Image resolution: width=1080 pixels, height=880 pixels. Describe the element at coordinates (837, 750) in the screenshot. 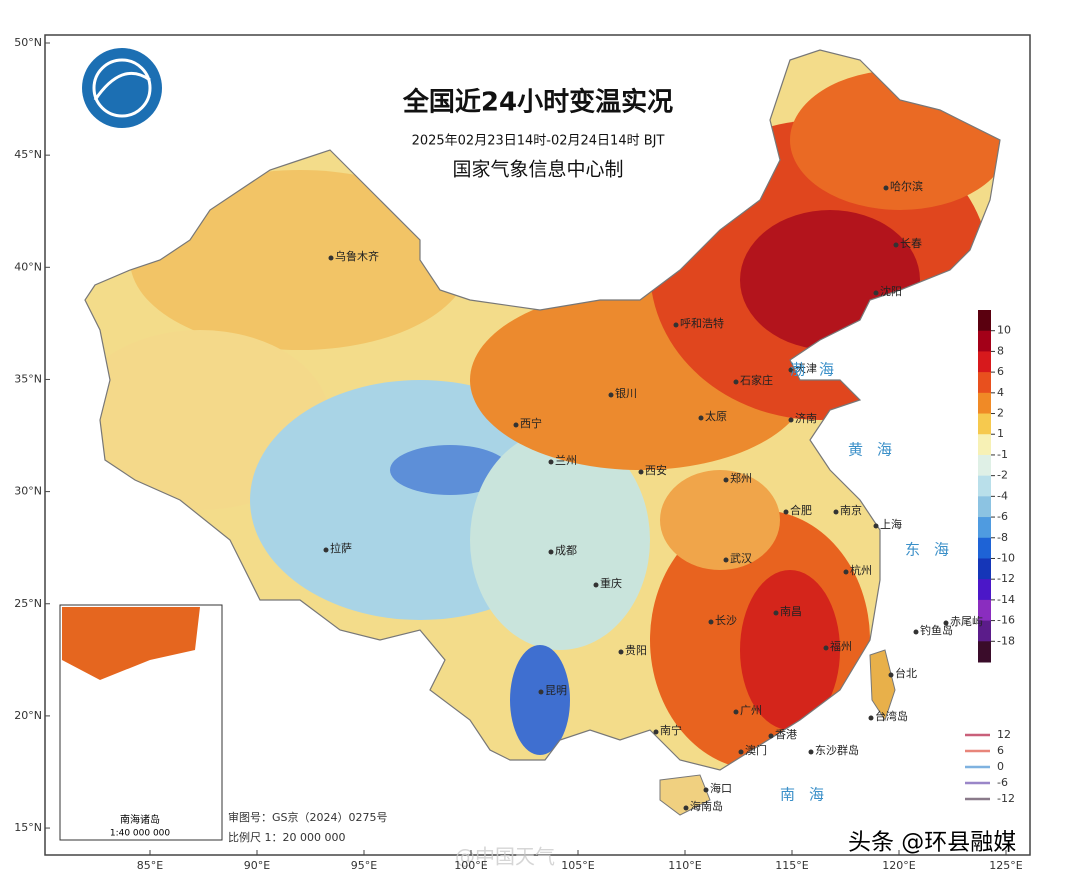

I see `city-label: 东沙群岛` at that location.